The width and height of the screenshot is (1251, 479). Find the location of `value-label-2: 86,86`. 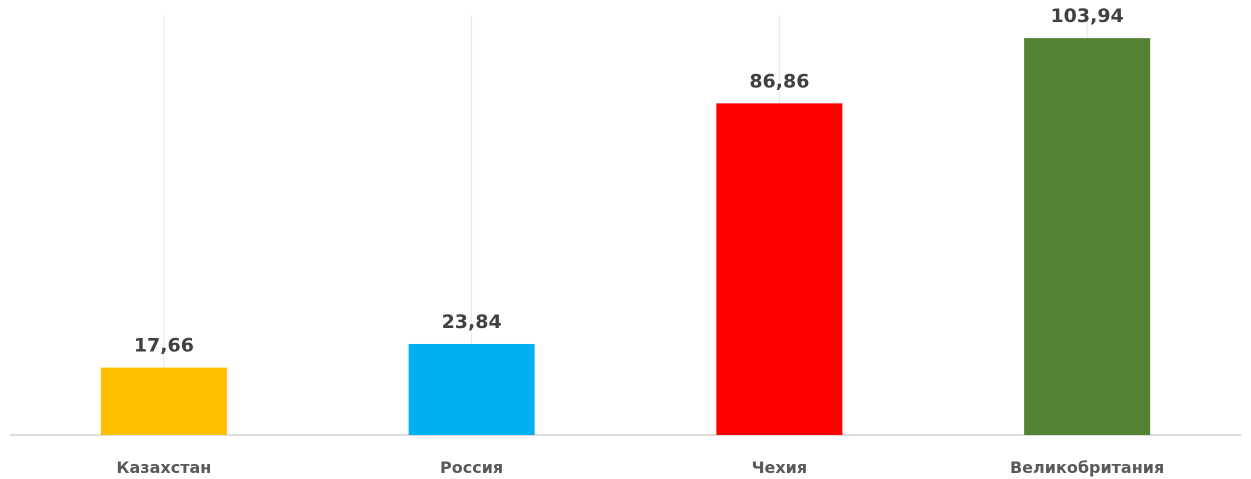

value-label-2: 86,86 is located at coordinates (779, 81).